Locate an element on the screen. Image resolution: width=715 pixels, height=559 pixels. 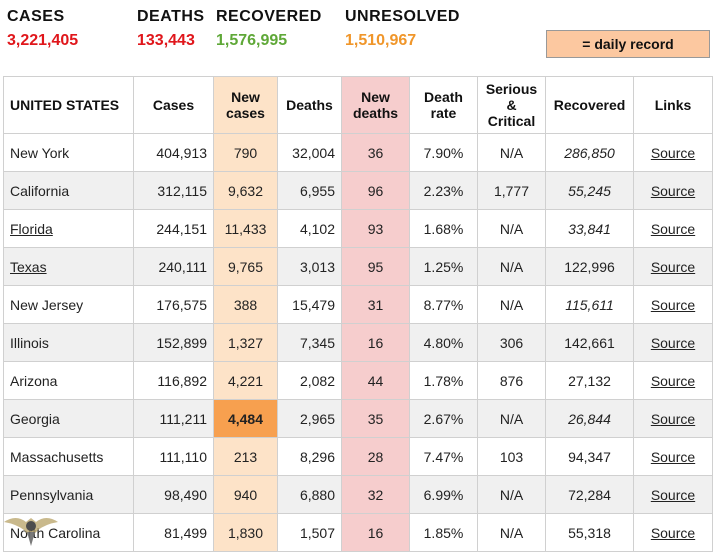
state-name: Massachusetts is located at coordinates (68, 456).